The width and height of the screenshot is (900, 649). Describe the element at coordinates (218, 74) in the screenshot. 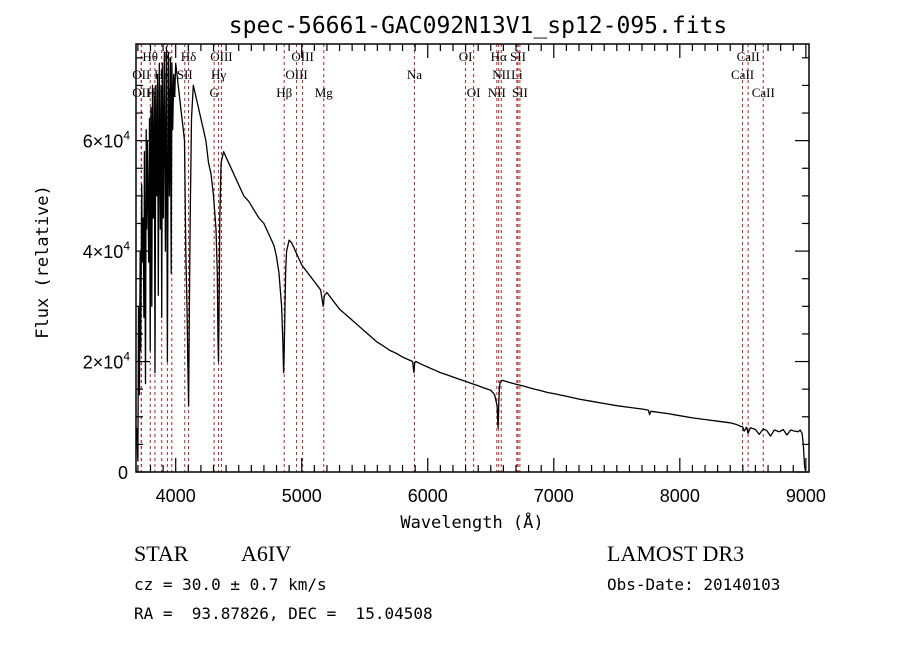

I see `spectral-line-label: Hγ` at that location.